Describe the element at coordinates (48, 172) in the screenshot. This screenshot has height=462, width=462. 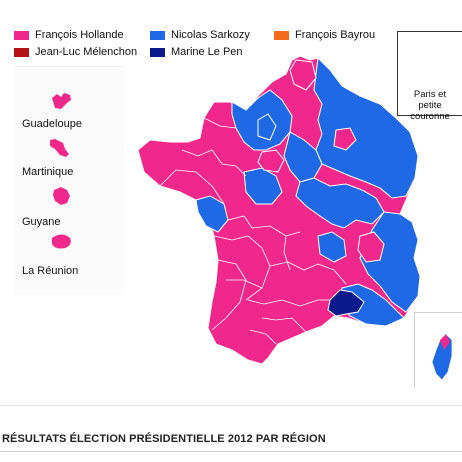
I see `overseas-label-martinique: Martinique` at that location.